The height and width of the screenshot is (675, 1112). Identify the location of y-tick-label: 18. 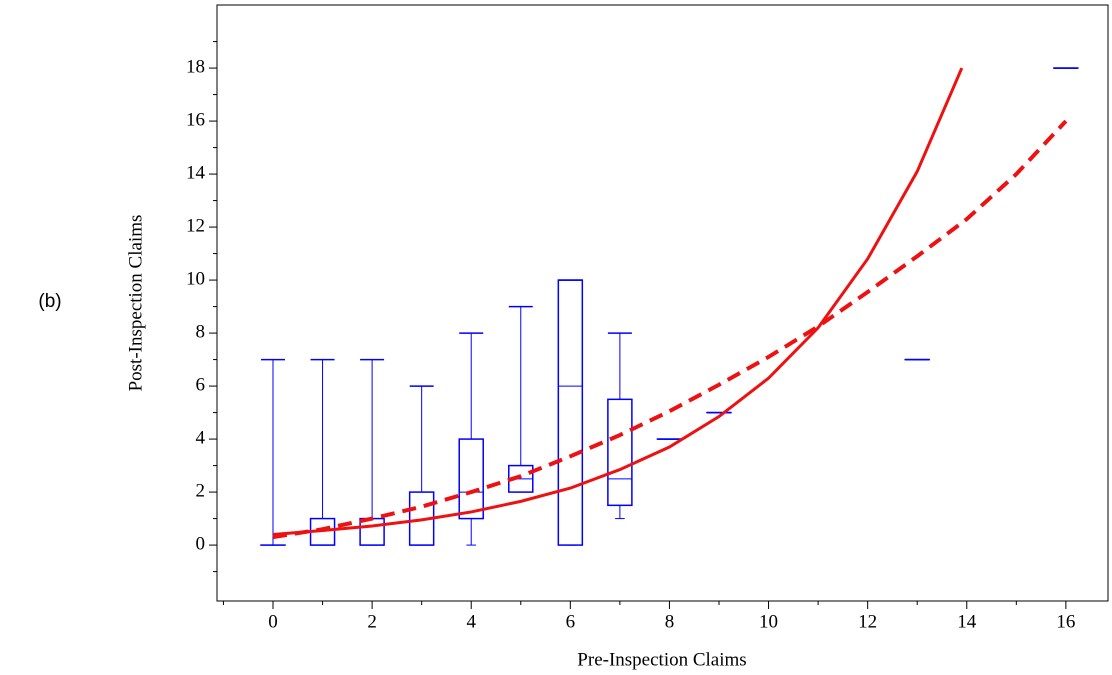
(195, 66).